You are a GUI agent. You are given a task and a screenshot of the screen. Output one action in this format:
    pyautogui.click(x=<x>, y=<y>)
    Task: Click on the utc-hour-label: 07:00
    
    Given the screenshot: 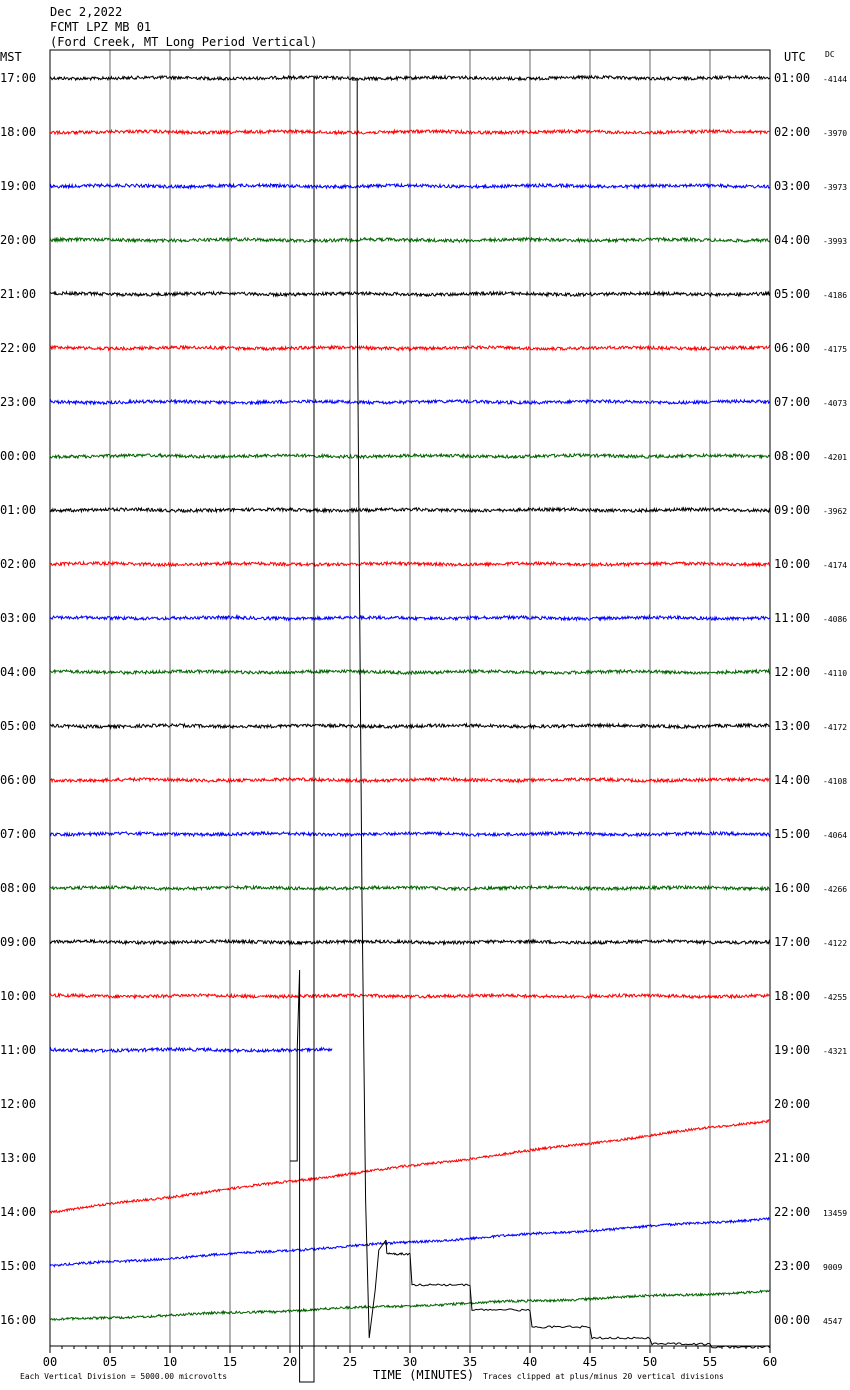 What is the action you would take?
    pyautogui.click(x=792, y=402)
    